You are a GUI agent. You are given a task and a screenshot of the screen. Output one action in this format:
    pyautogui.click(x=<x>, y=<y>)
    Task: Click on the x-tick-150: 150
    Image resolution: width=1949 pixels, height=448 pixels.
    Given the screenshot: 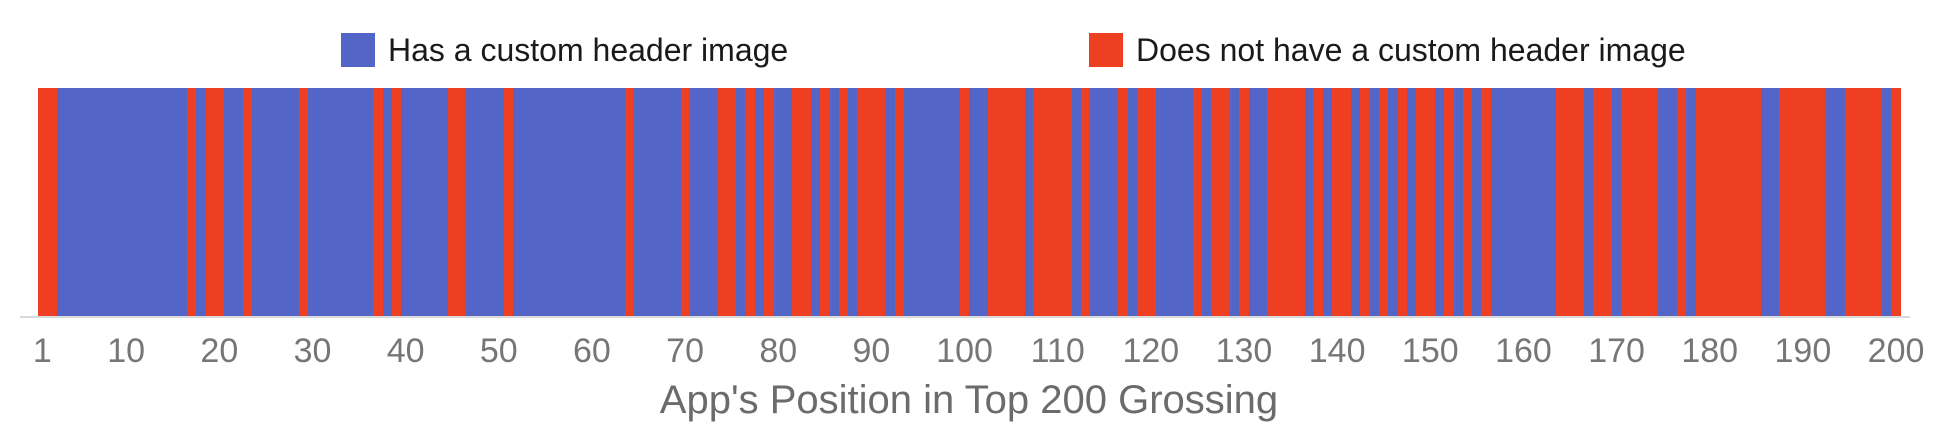 What is the action you would take?
    pyautogui.click(x=1430, y=351)
    